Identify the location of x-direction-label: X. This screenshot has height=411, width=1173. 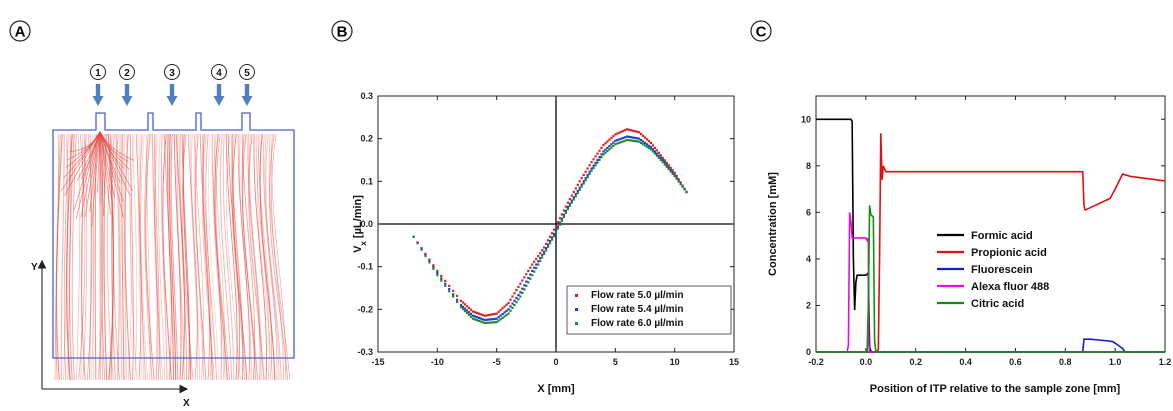
(186, 403).